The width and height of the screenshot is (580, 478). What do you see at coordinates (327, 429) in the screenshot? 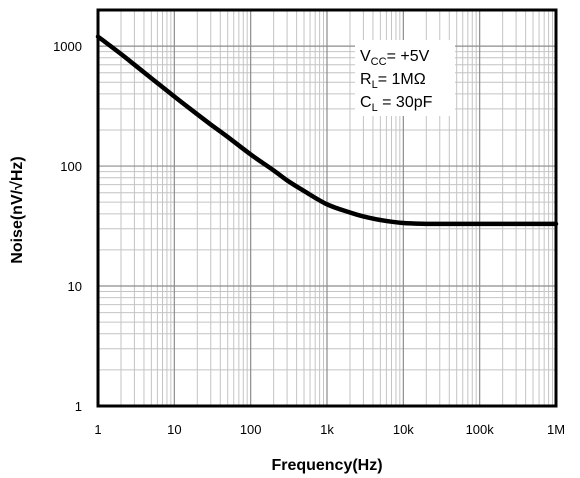
I see `x-tick-label: 1k` at bounding box center [327, 429].